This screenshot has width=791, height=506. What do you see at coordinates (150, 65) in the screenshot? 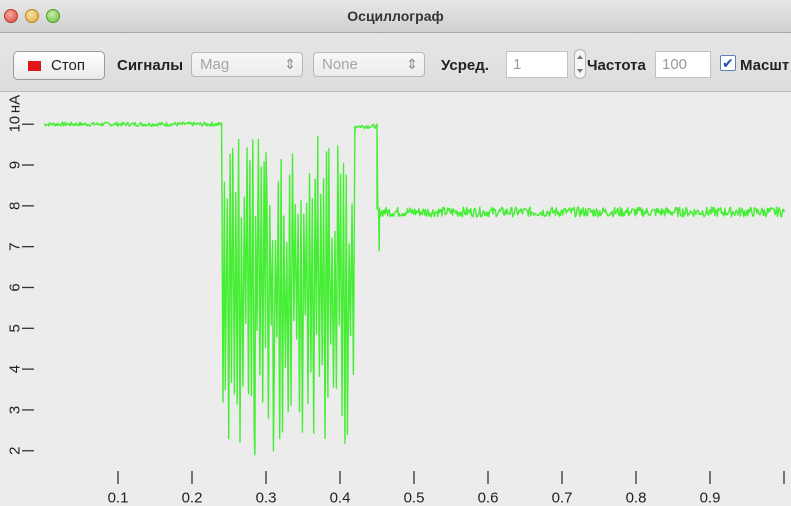
I see `signals-label: Сигналы` at bounding box center [150, 65].